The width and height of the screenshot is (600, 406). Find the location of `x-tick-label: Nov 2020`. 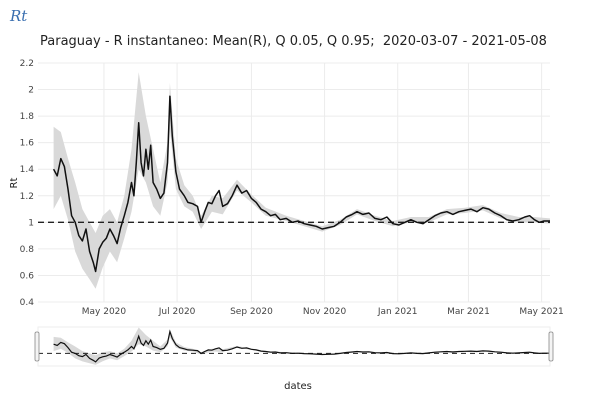

x-tick-label: Nov 2020 is located at coordinates (325, 312).